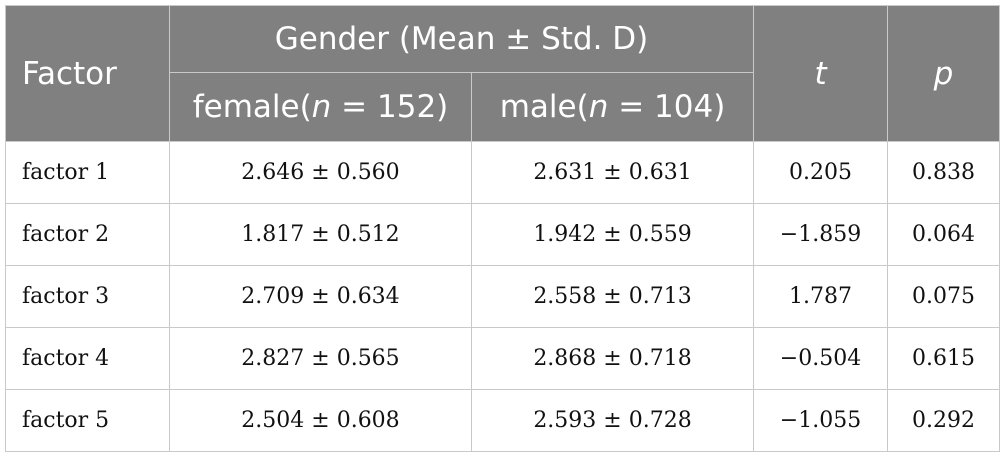  I want to click on p-cell: 0.838, so click(944, 172).